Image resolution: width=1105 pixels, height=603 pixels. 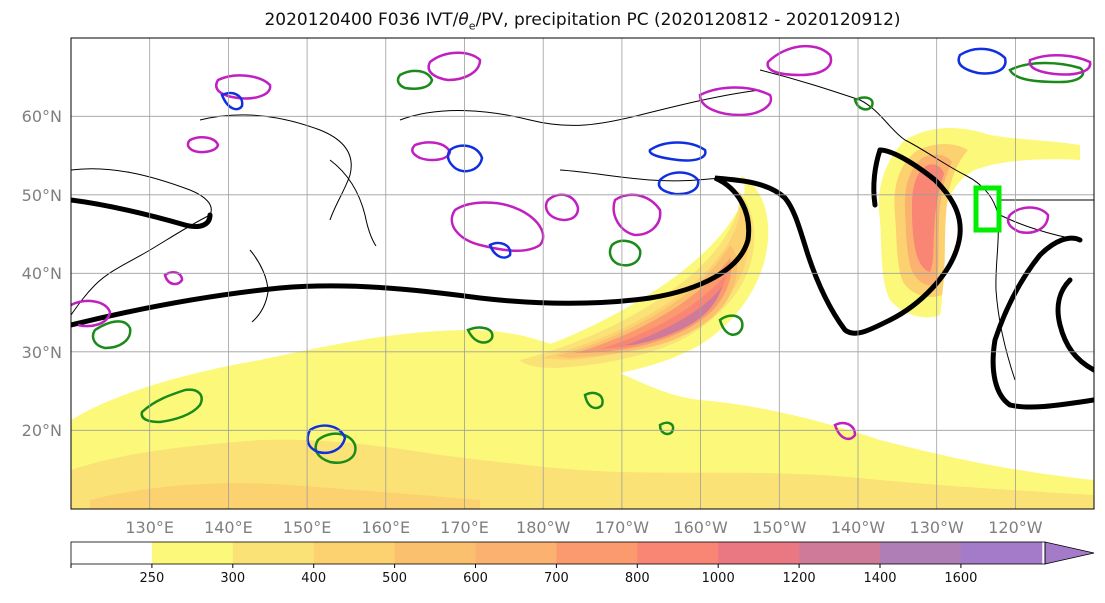 I want to click on colorbar-label: 1200, so click(x=799, y=578).